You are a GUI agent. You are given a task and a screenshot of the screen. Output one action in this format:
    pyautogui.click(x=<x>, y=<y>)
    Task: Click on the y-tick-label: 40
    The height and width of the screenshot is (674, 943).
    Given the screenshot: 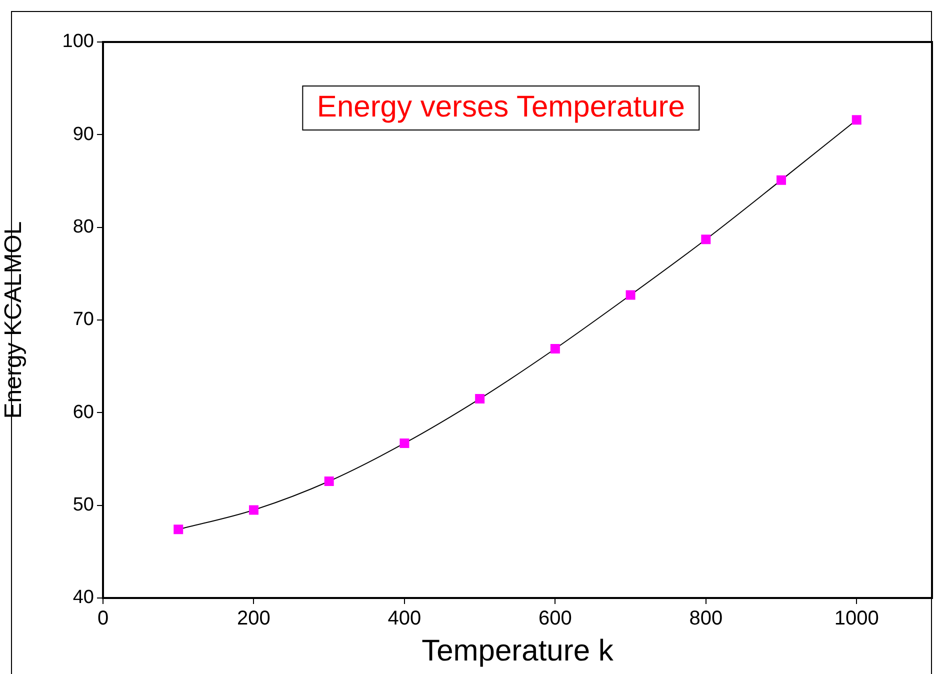 What is the action you would take?
    pyautogui.click(x=83, y=597)
    